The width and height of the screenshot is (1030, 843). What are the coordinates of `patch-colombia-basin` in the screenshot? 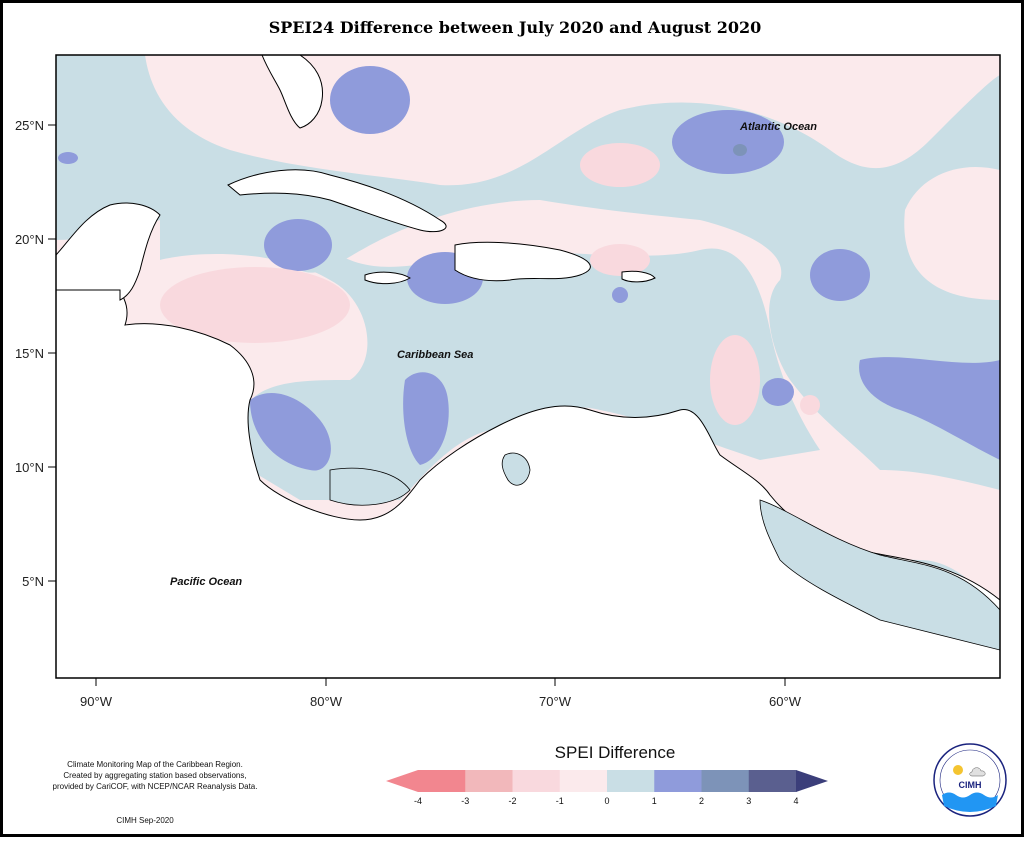 It's located at (426, 418).